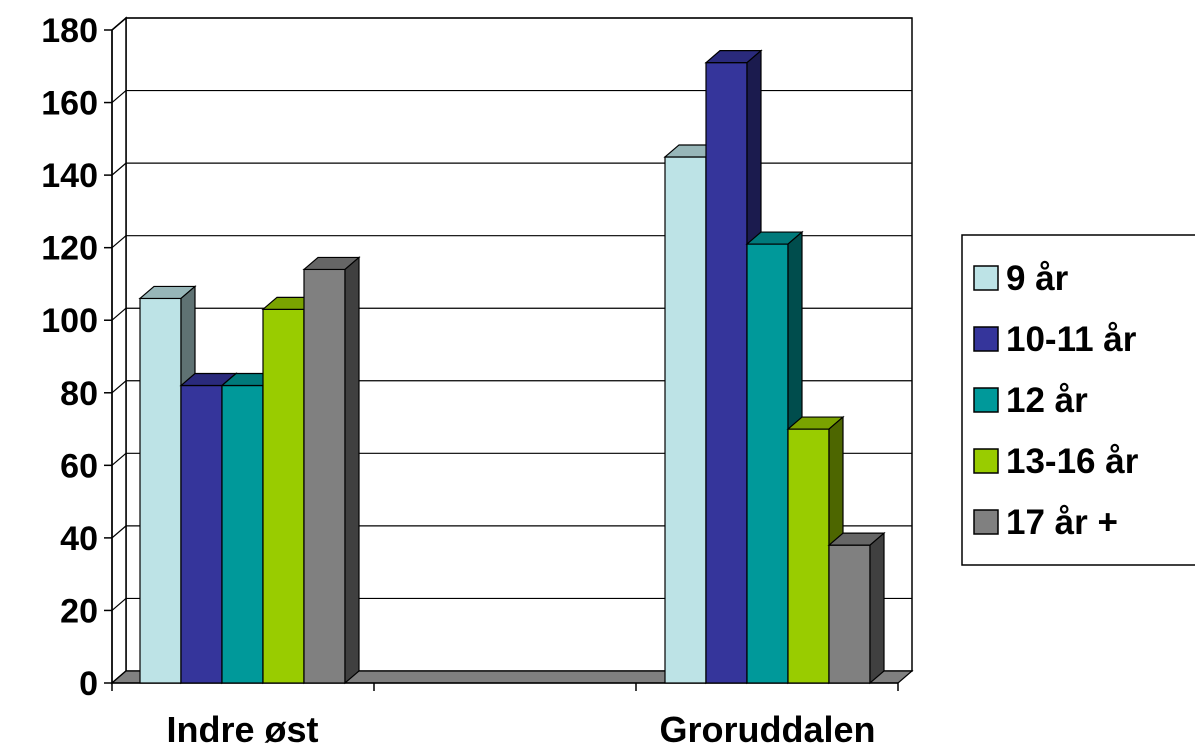 The width and height of the screenshot is (1195, 753). What do you see at coordinates (1037, 278) in the screenshot?
I see `legend-label: 9 år` at bounding box center [1037, 278].